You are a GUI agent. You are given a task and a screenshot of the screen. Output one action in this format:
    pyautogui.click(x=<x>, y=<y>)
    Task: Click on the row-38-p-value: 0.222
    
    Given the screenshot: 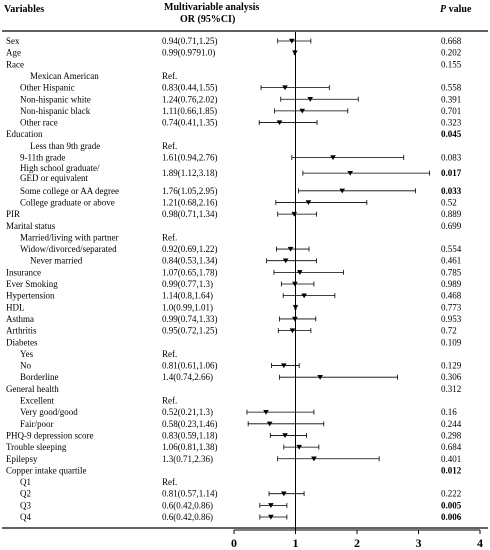 What is the action you would take?
    pyautogui.click(x=451, y=494)
    